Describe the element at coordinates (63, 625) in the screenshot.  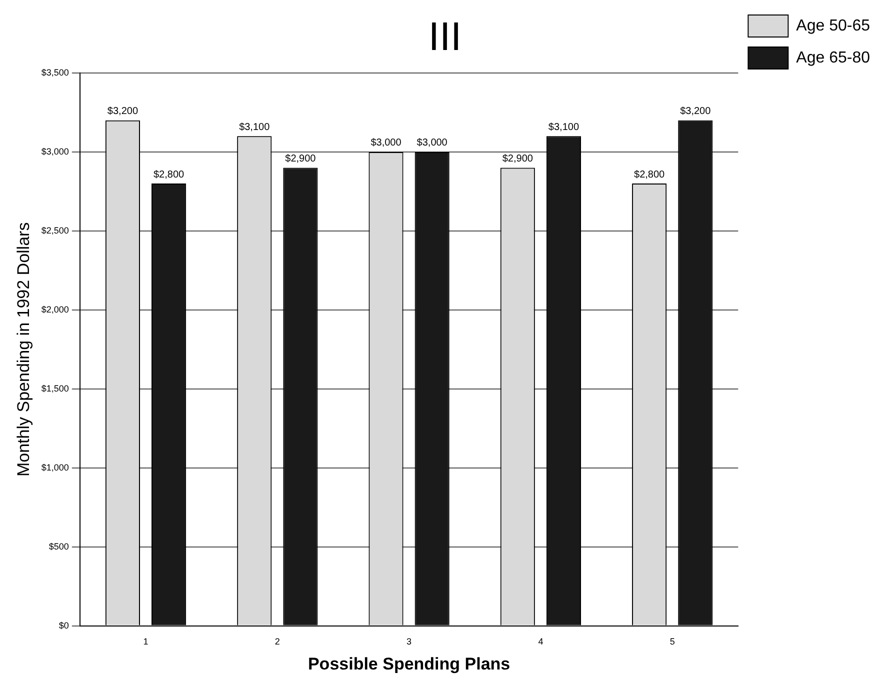
I see `y-tick-label: $0` at that location.